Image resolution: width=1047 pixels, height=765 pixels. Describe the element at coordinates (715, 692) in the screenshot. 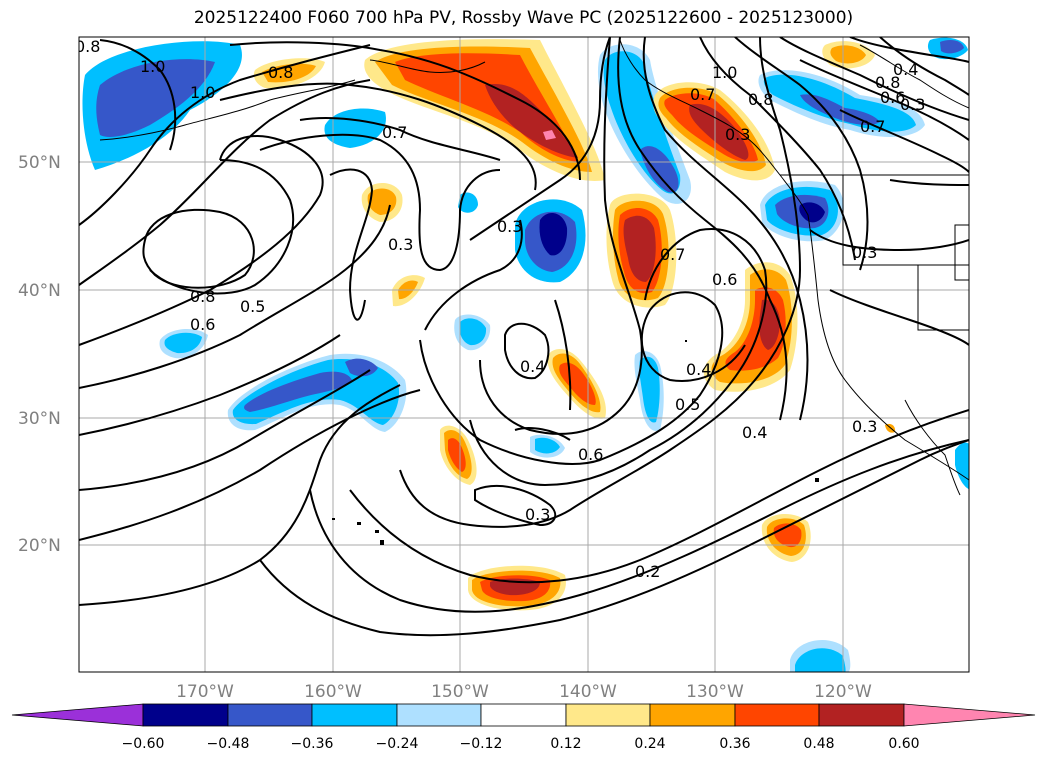

I see `lon-label: 130°W` at that location.